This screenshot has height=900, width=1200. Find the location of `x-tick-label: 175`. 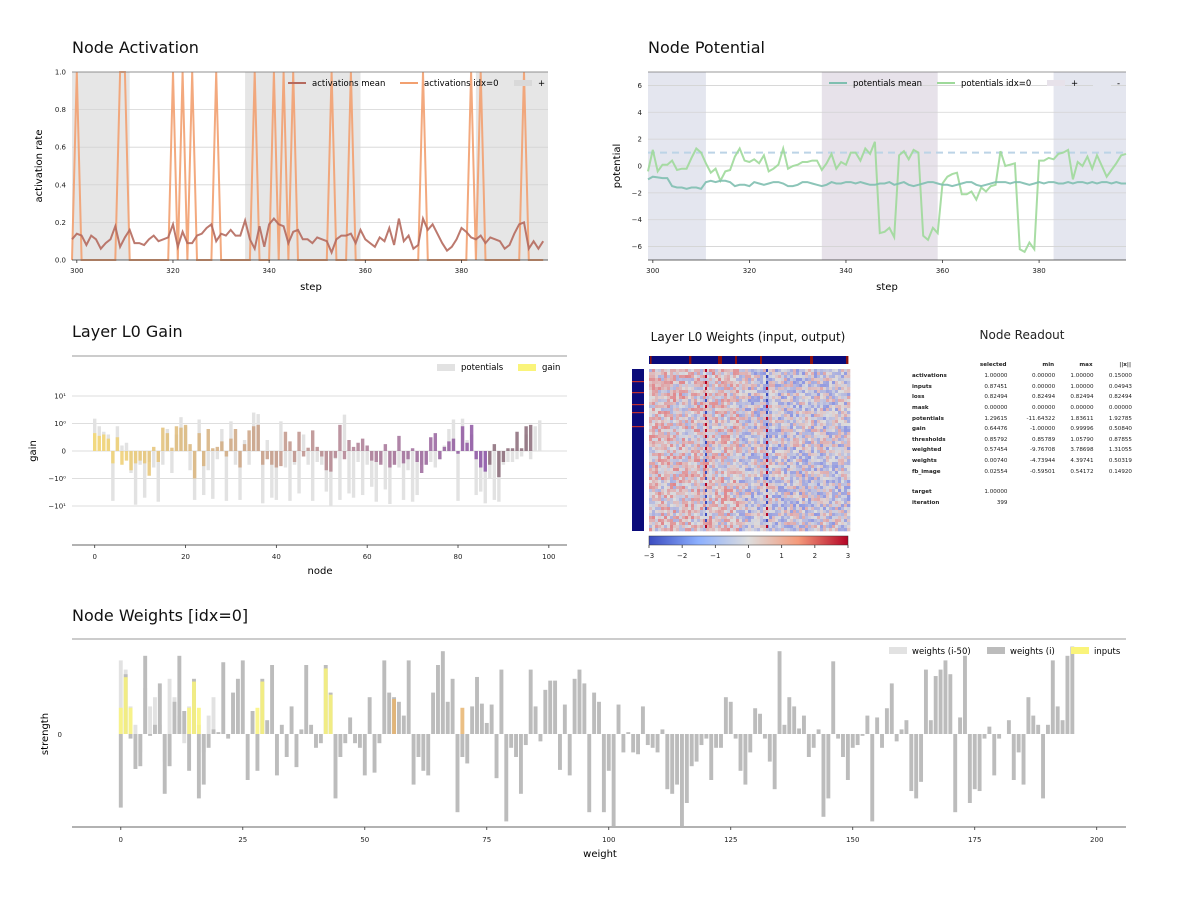

x-tick-label: 175 is located at coordinates (974, 840).